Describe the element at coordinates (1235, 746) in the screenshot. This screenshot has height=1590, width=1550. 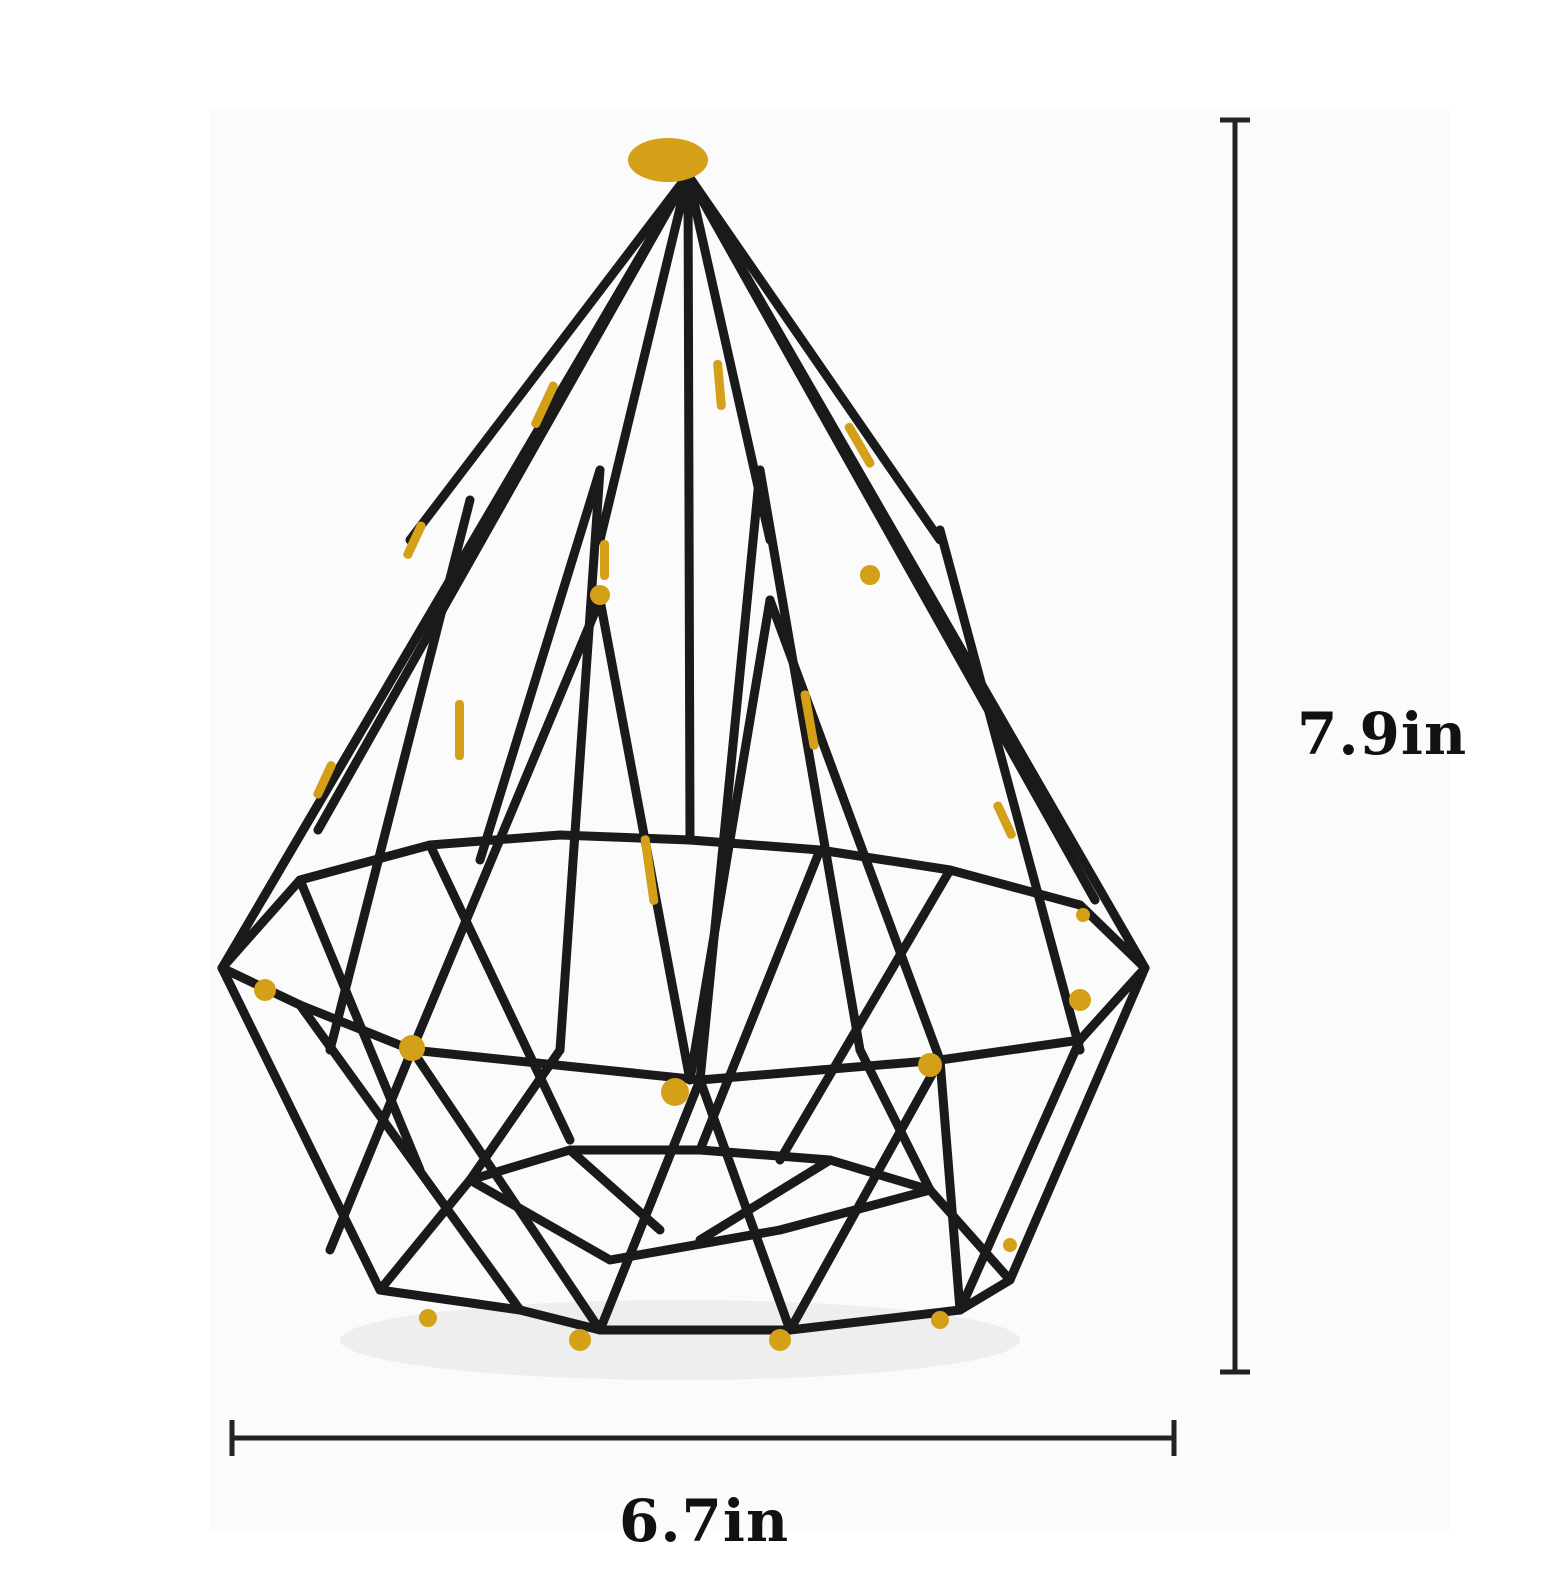
I see `height-dimension-line` at that location.